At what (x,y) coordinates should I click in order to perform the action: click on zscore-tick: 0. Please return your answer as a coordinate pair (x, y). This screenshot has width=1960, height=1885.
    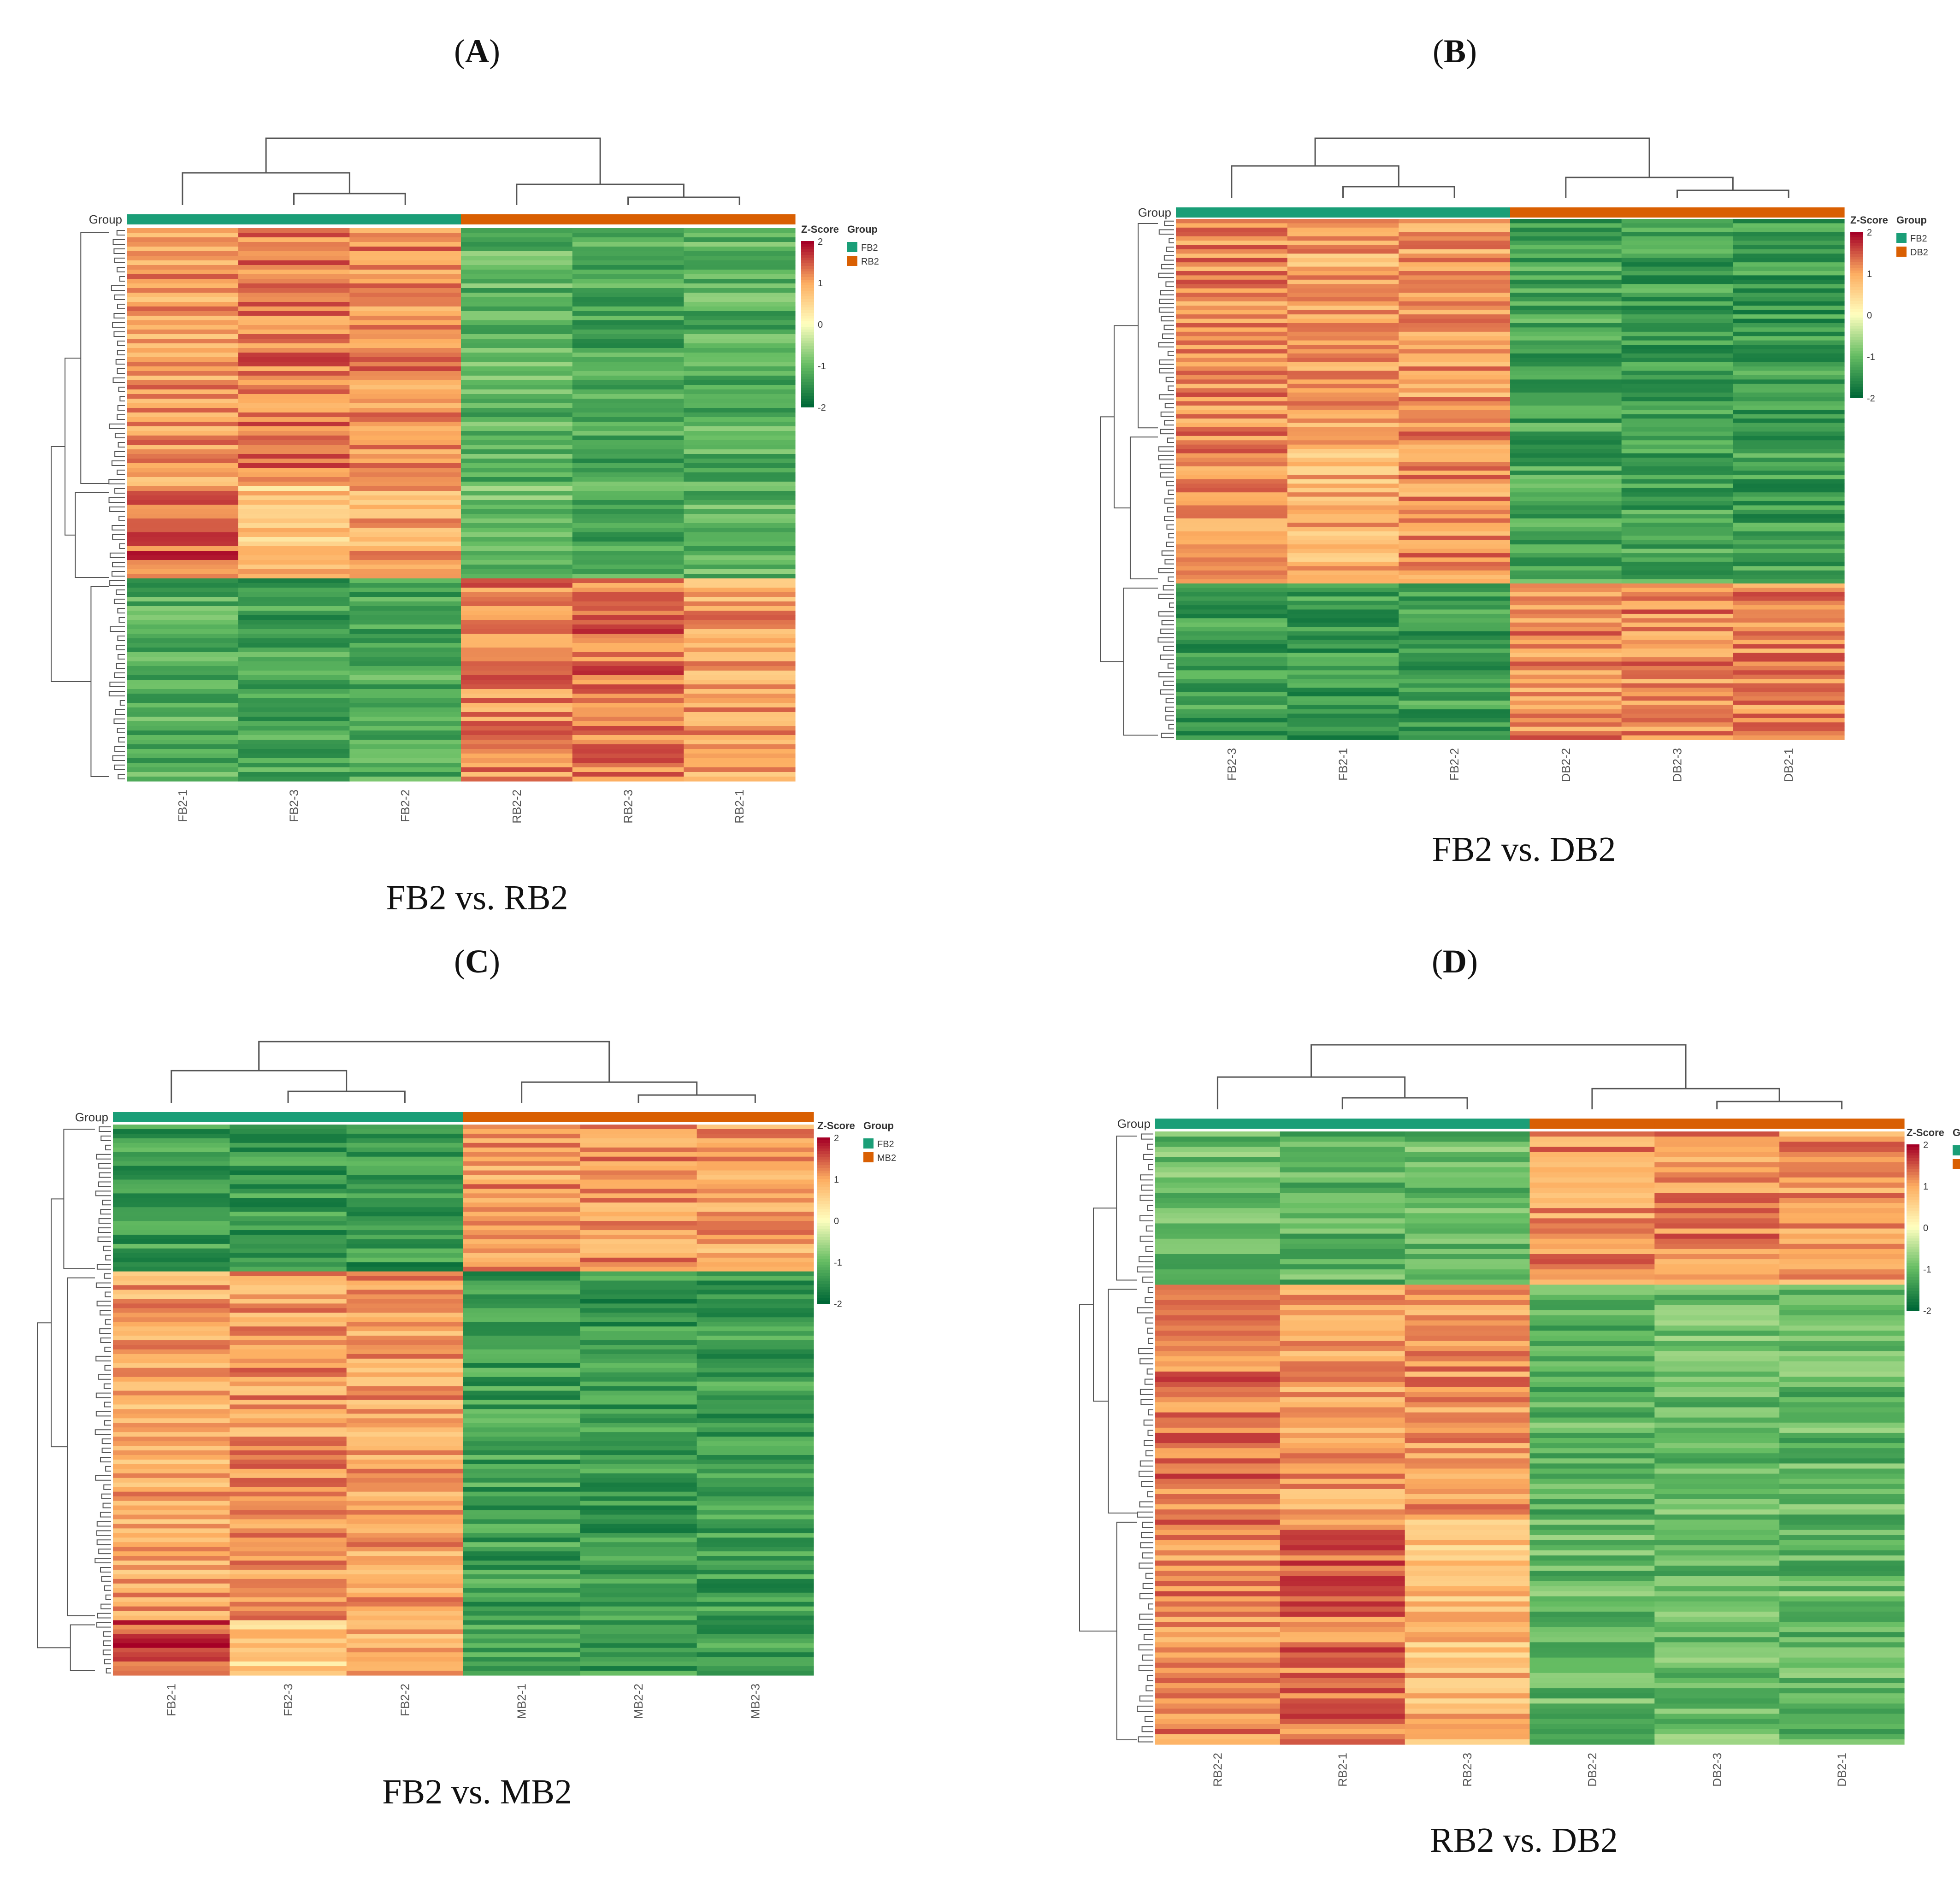
    Looking at the image, I should click on (820, 325).